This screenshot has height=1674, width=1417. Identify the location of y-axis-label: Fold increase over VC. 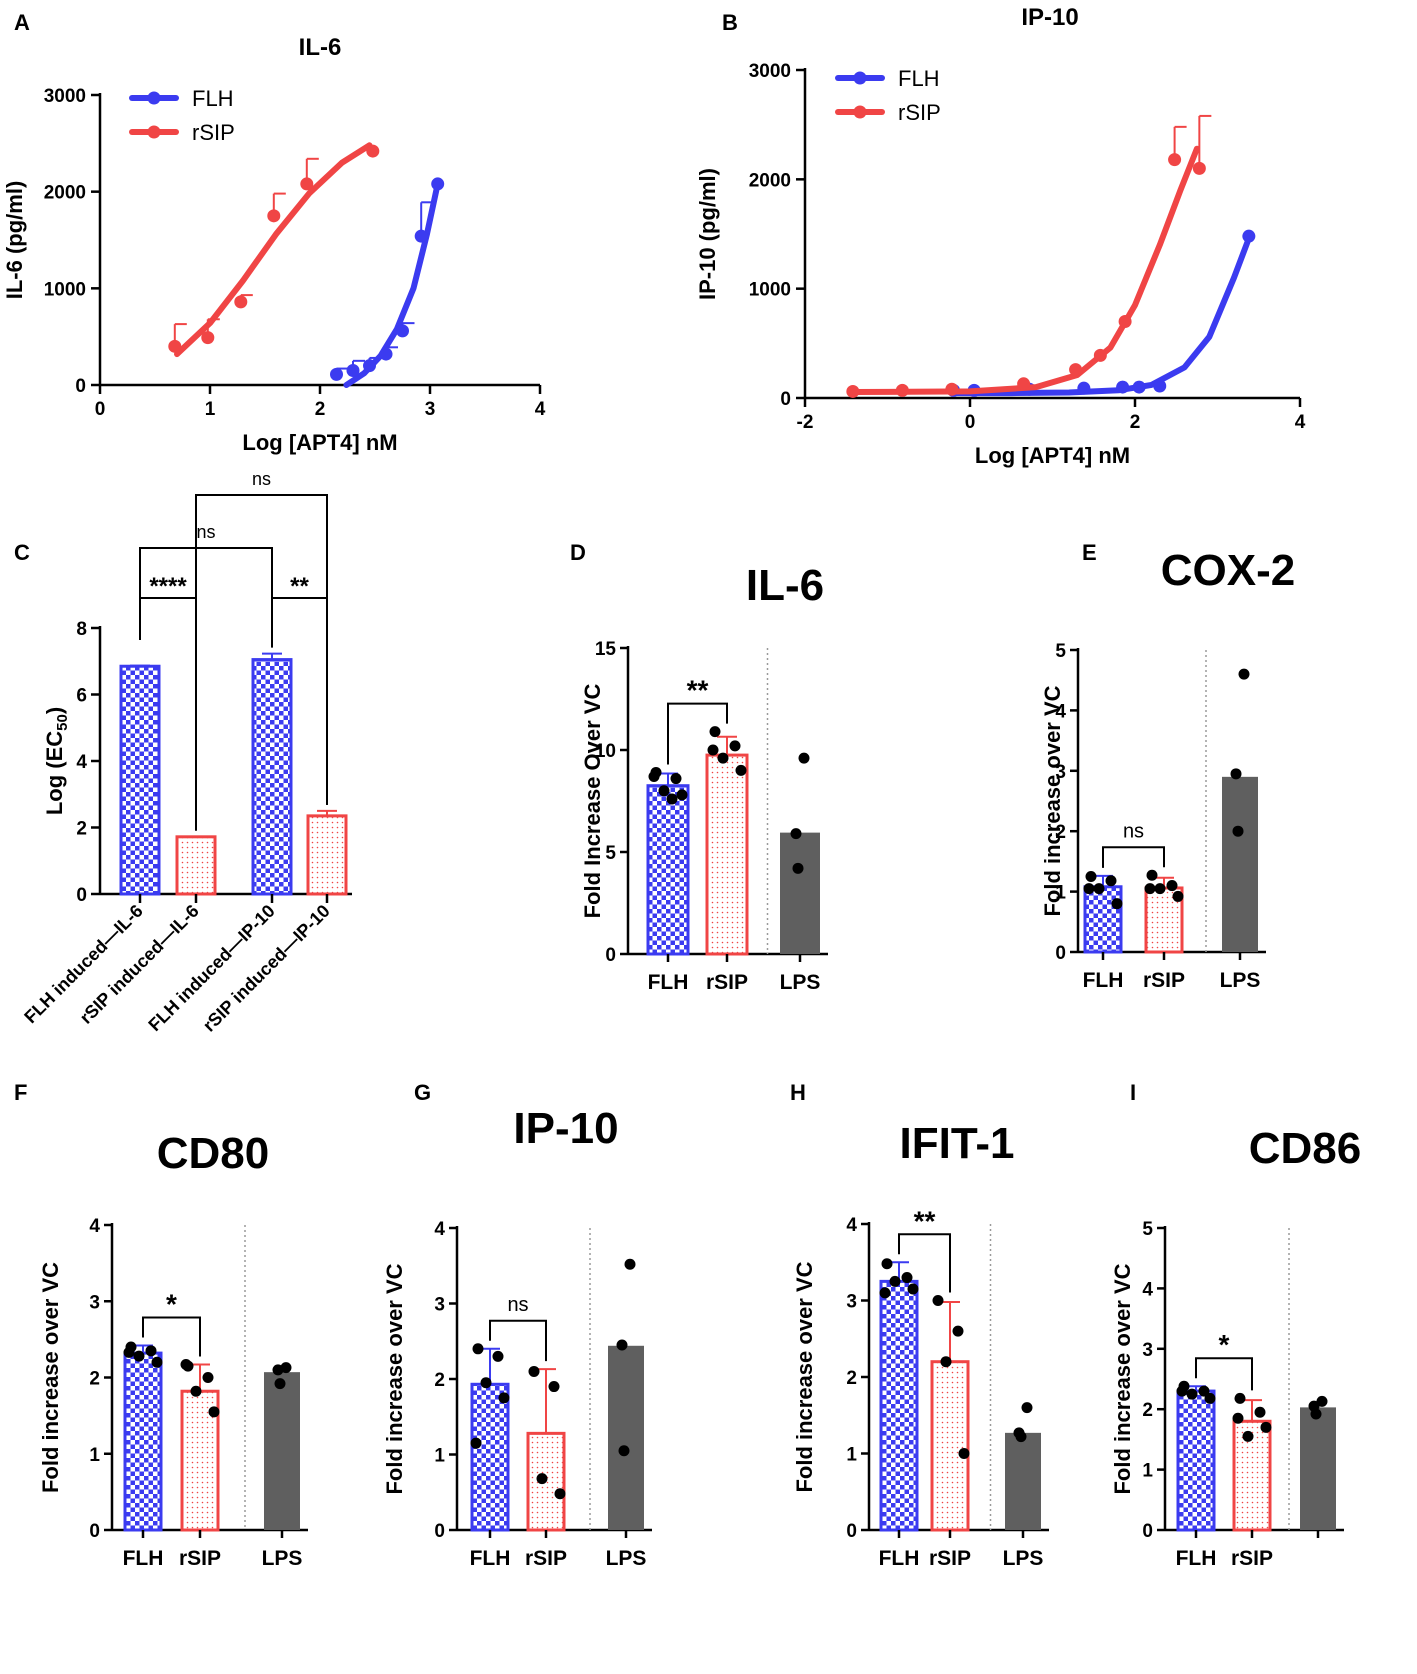
(804, 1376).